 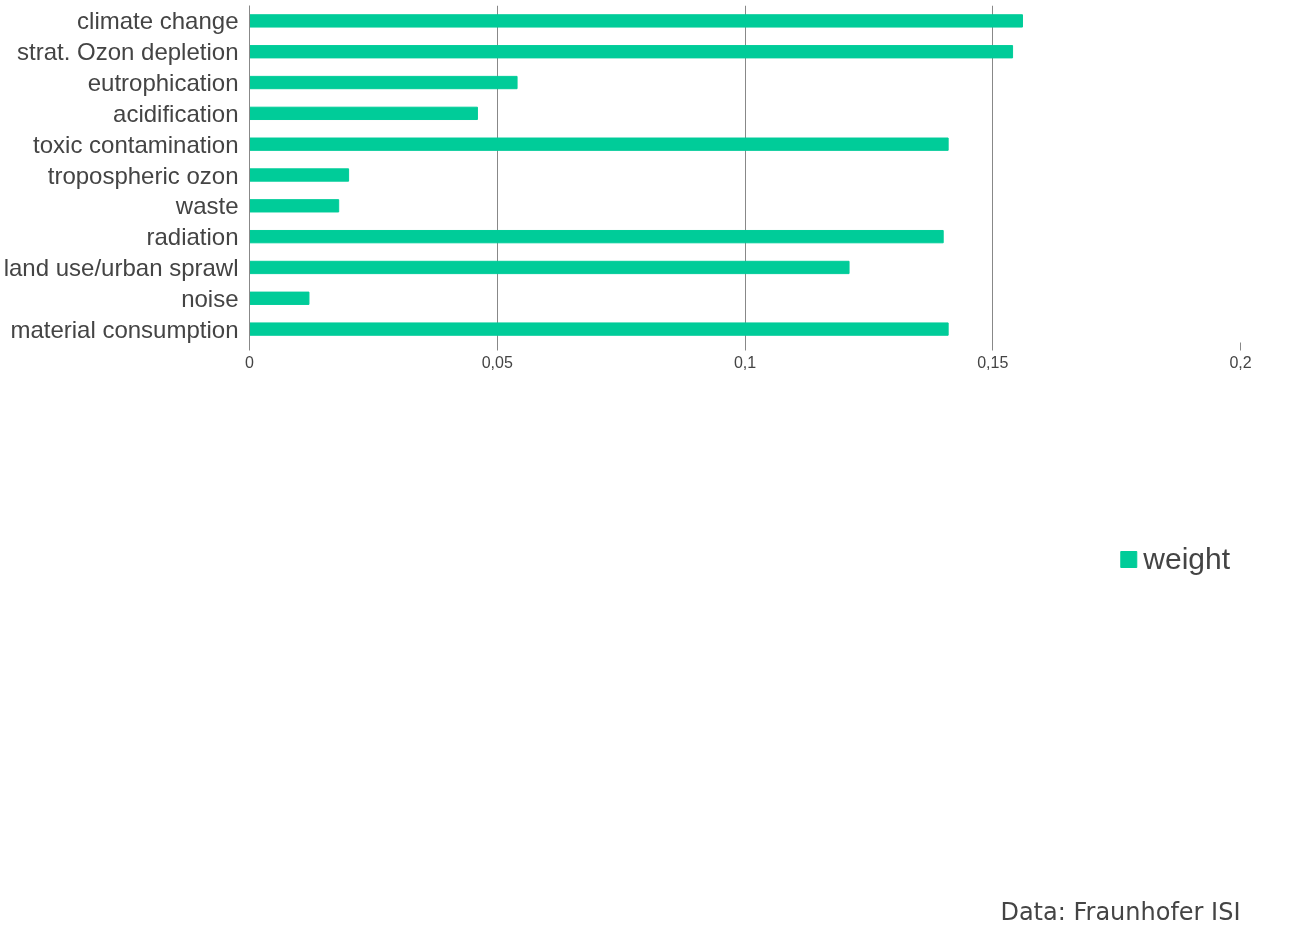 I want to click on y-tick-label: tropospheric ozon, so click(x=143, y=175).